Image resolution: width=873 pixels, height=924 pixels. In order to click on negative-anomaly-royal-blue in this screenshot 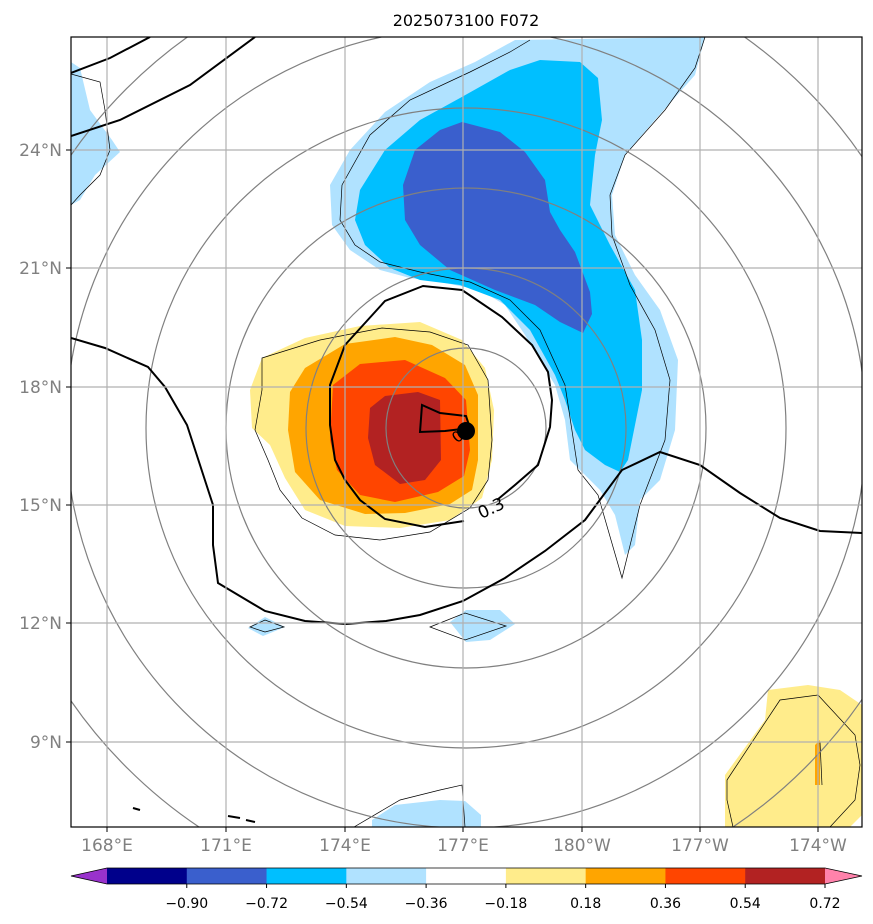, I will do `click(497, 227)`.